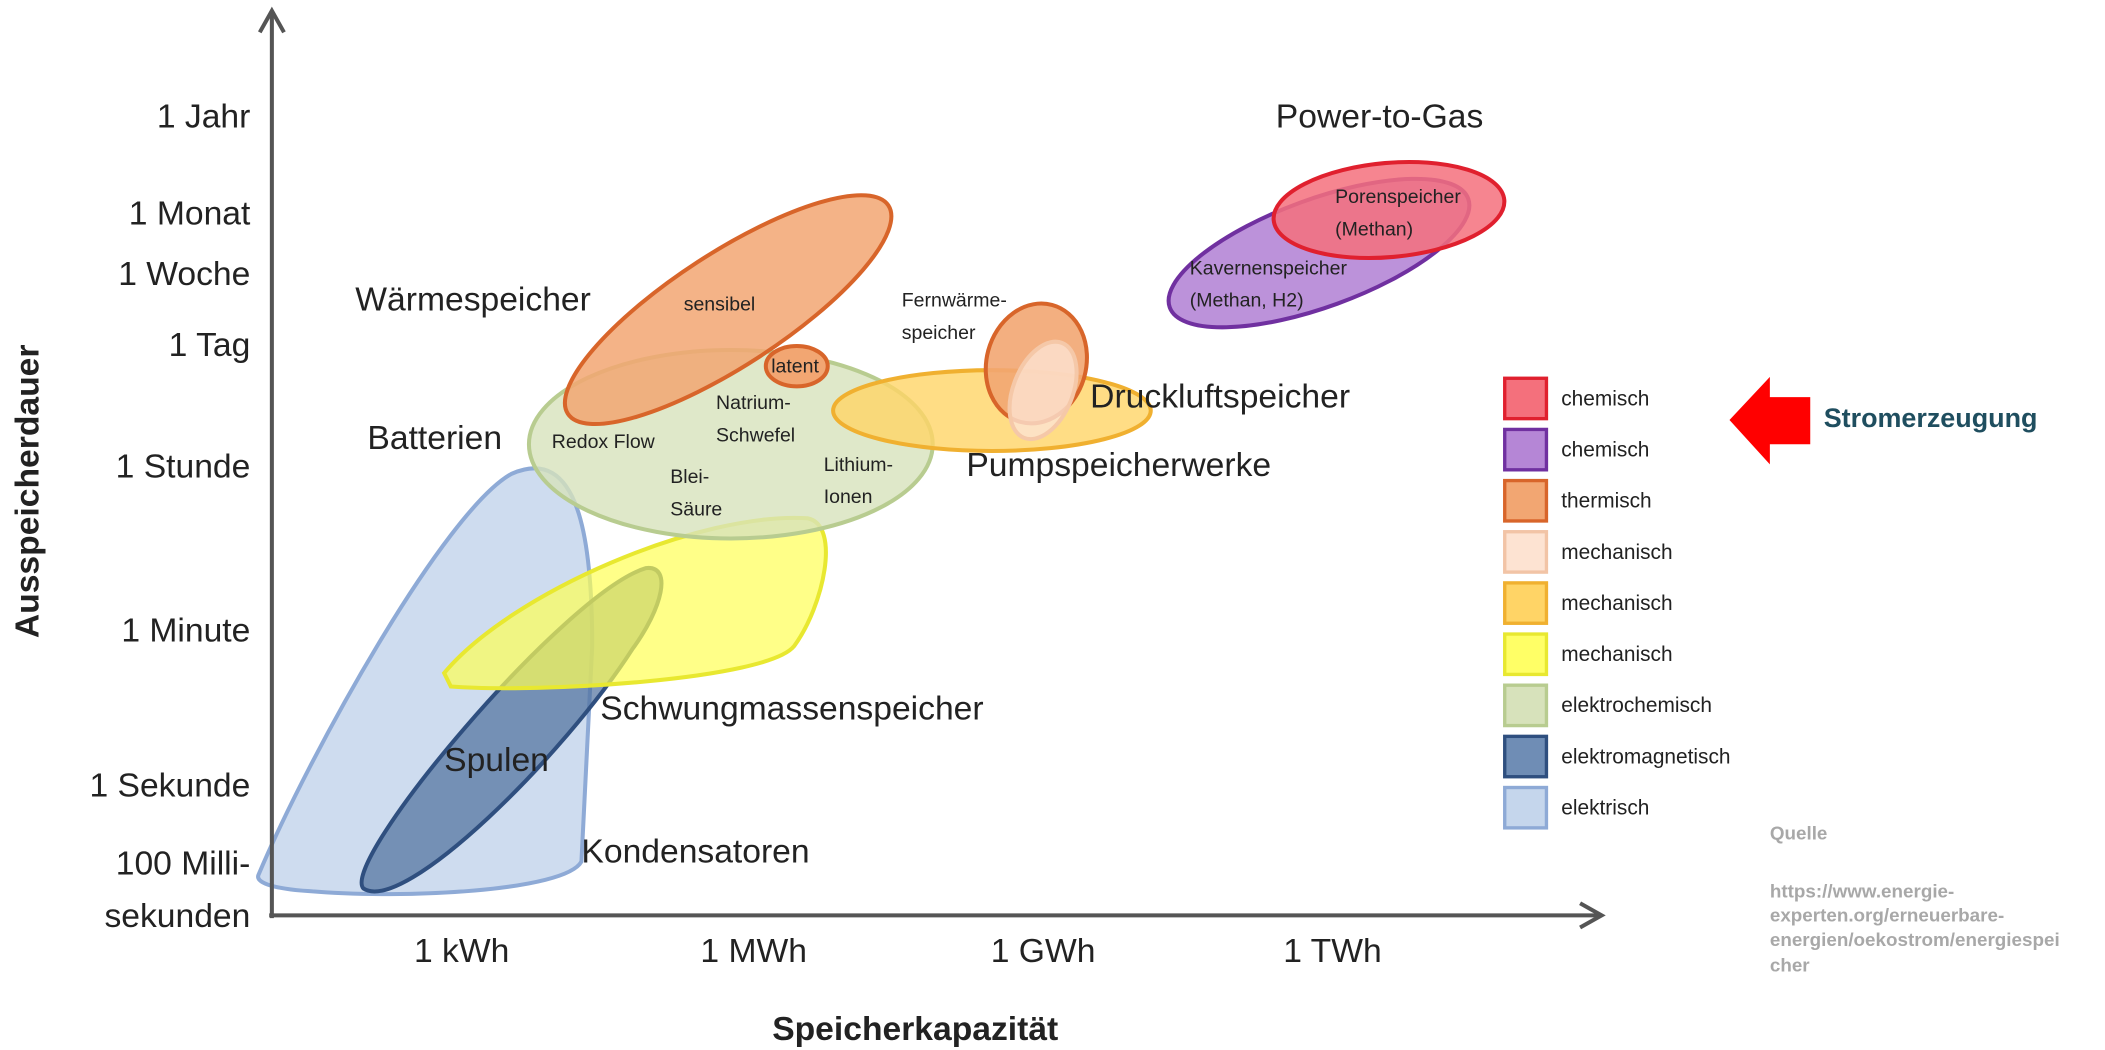  What do you see at coordinates (1605, 808) in the screenshot?
I see `legend-label: elektrisch` at bounding box center [1605, 808].